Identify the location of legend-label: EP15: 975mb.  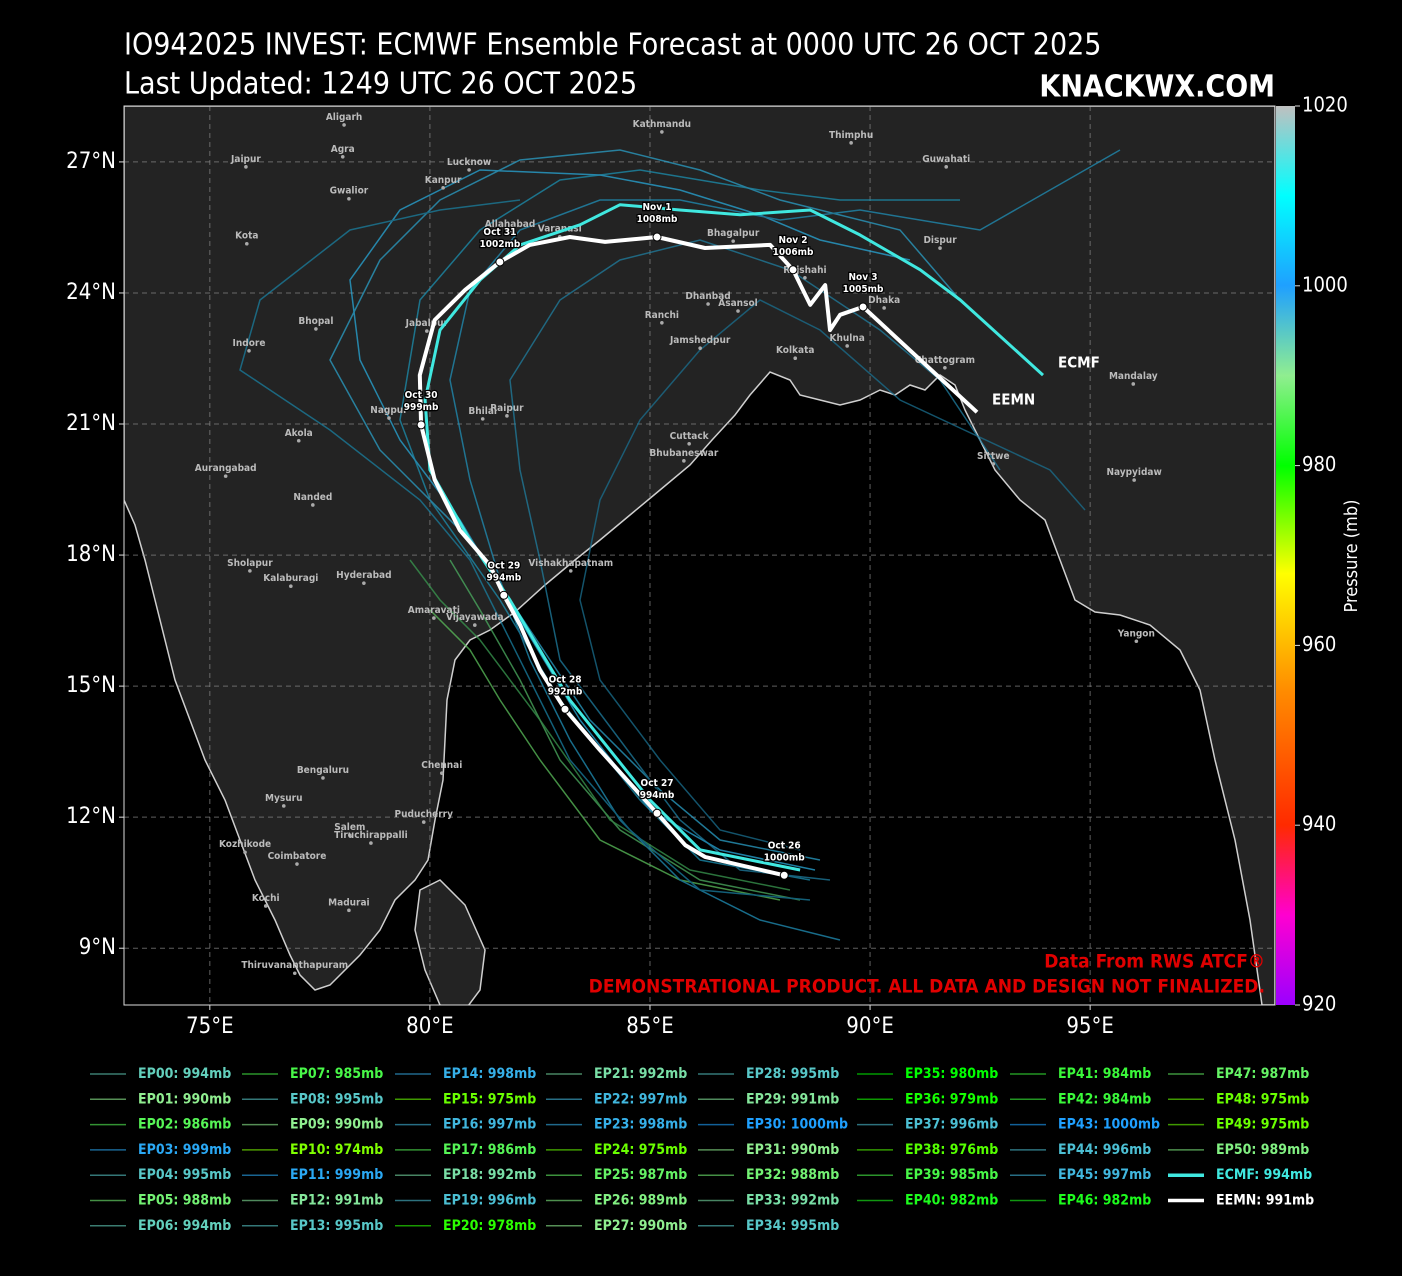
(489, 1099).